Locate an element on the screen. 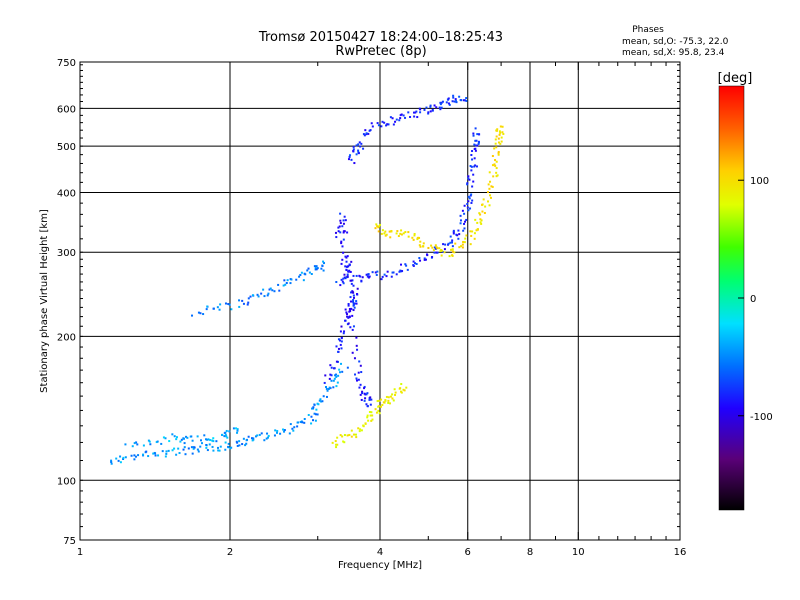  colorbar-tick-label: -100 is located at coordinates (761, 417).